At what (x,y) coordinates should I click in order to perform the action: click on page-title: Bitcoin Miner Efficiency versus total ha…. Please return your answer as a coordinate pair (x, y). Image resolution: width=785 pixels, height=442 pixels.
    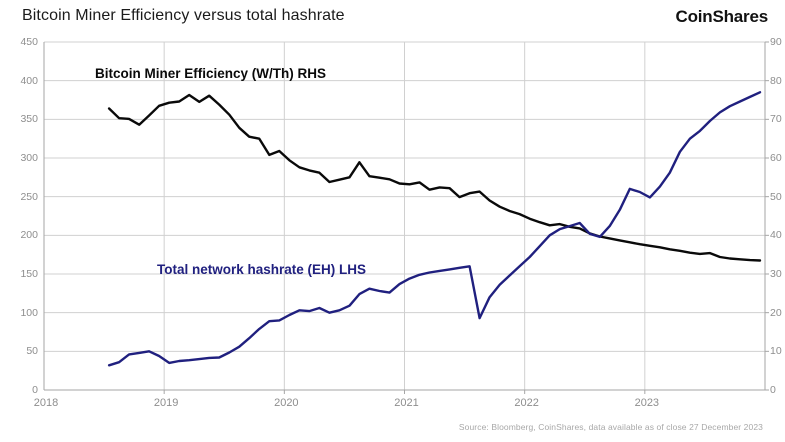
    Looking at the image, I should click on (183, 15).